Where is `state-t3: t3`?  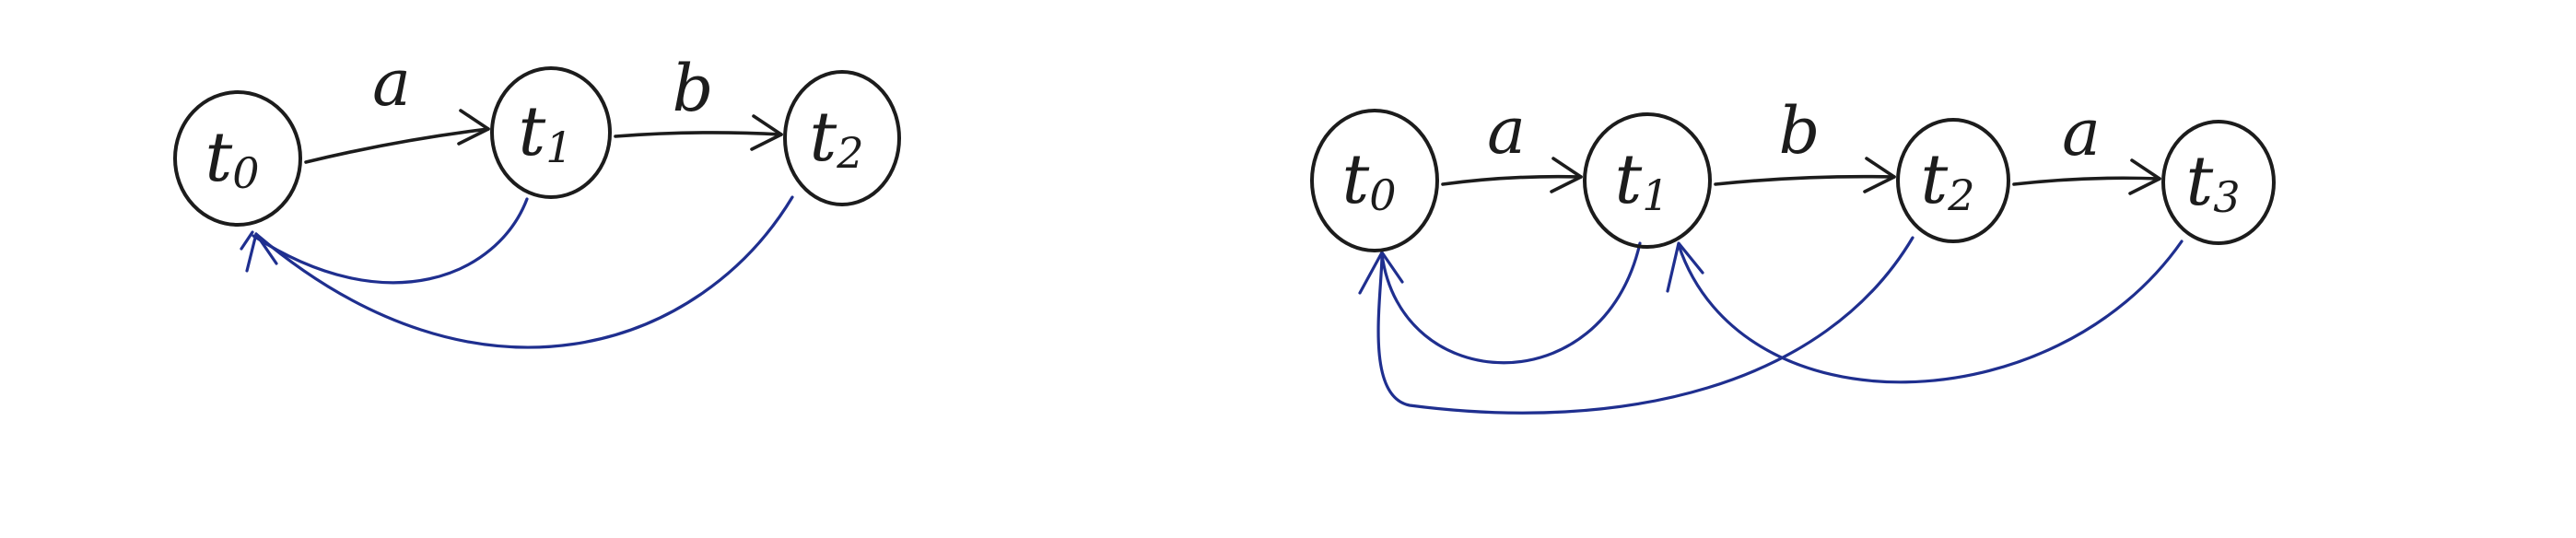 state-t3: t3 is located at coordinates (2218, 182).